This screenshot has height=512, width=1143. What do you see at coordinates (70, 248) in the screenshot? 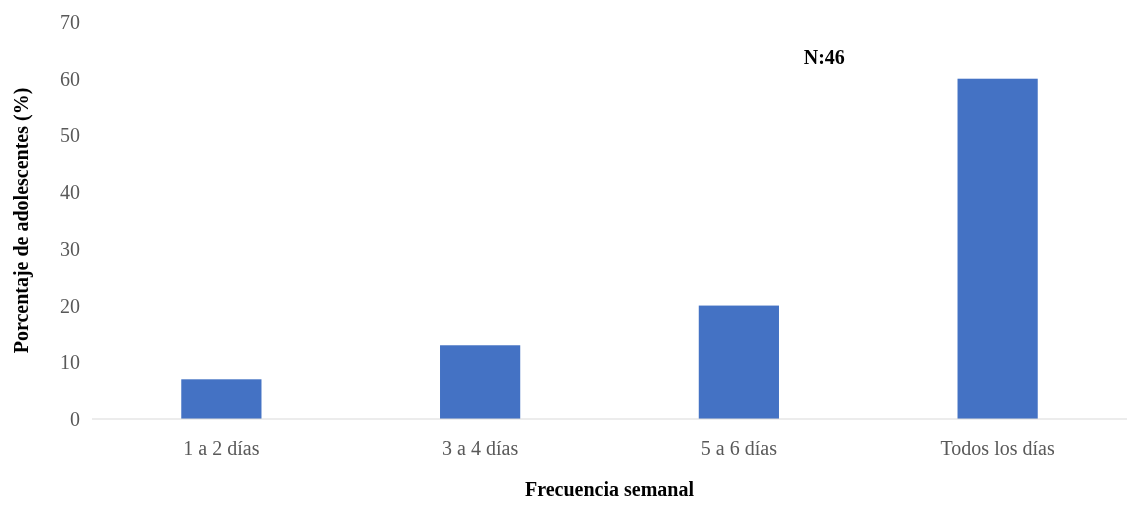
I see `y-tick-label: 30` at bounding box center [70, 248].